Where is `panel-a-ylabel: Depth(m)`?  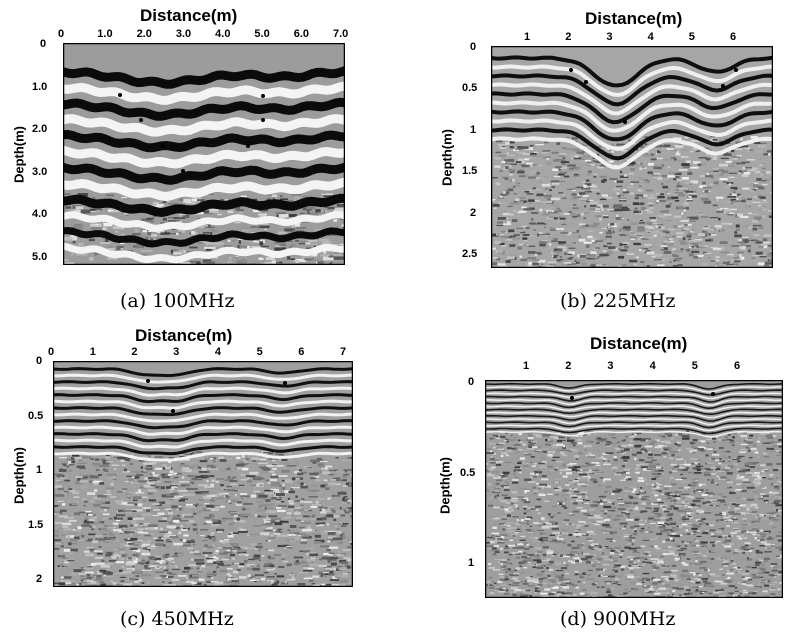 panel-a-ylabel: Depth(m) is located at coordinates (19, 154).